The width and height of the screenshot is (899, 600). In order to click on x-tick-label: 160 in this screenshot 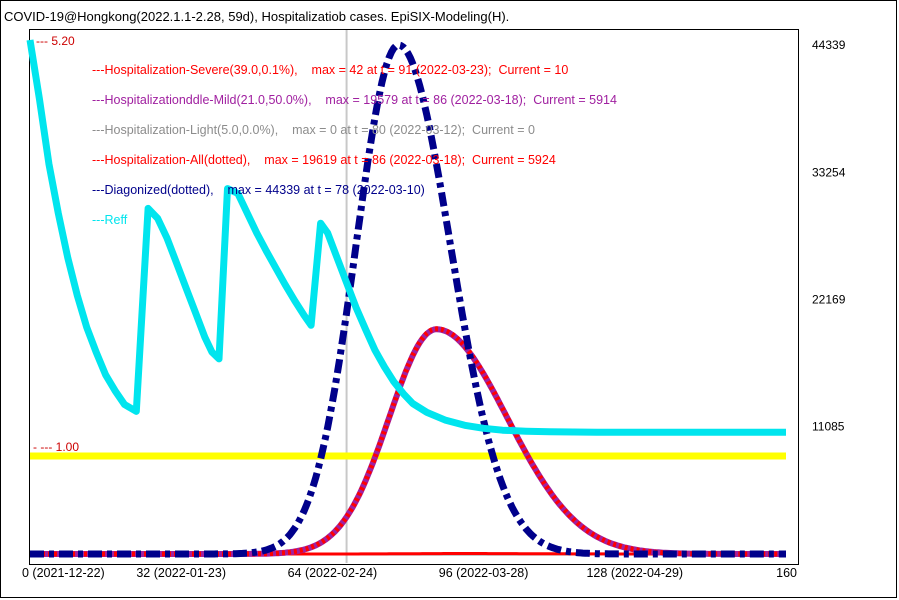, I will do `click(786, 573)`.